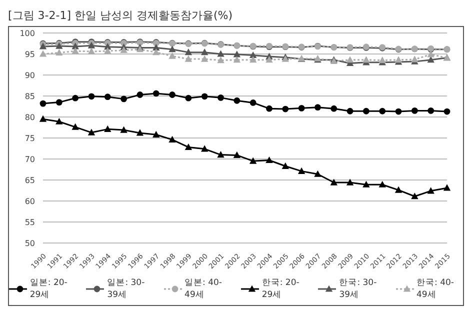 Image resolution: width=472 pixels, height=323 pixels. Describe the element at coordinates (29, 138) in the screenshot. I see `y-tick-label: 75` at that location.